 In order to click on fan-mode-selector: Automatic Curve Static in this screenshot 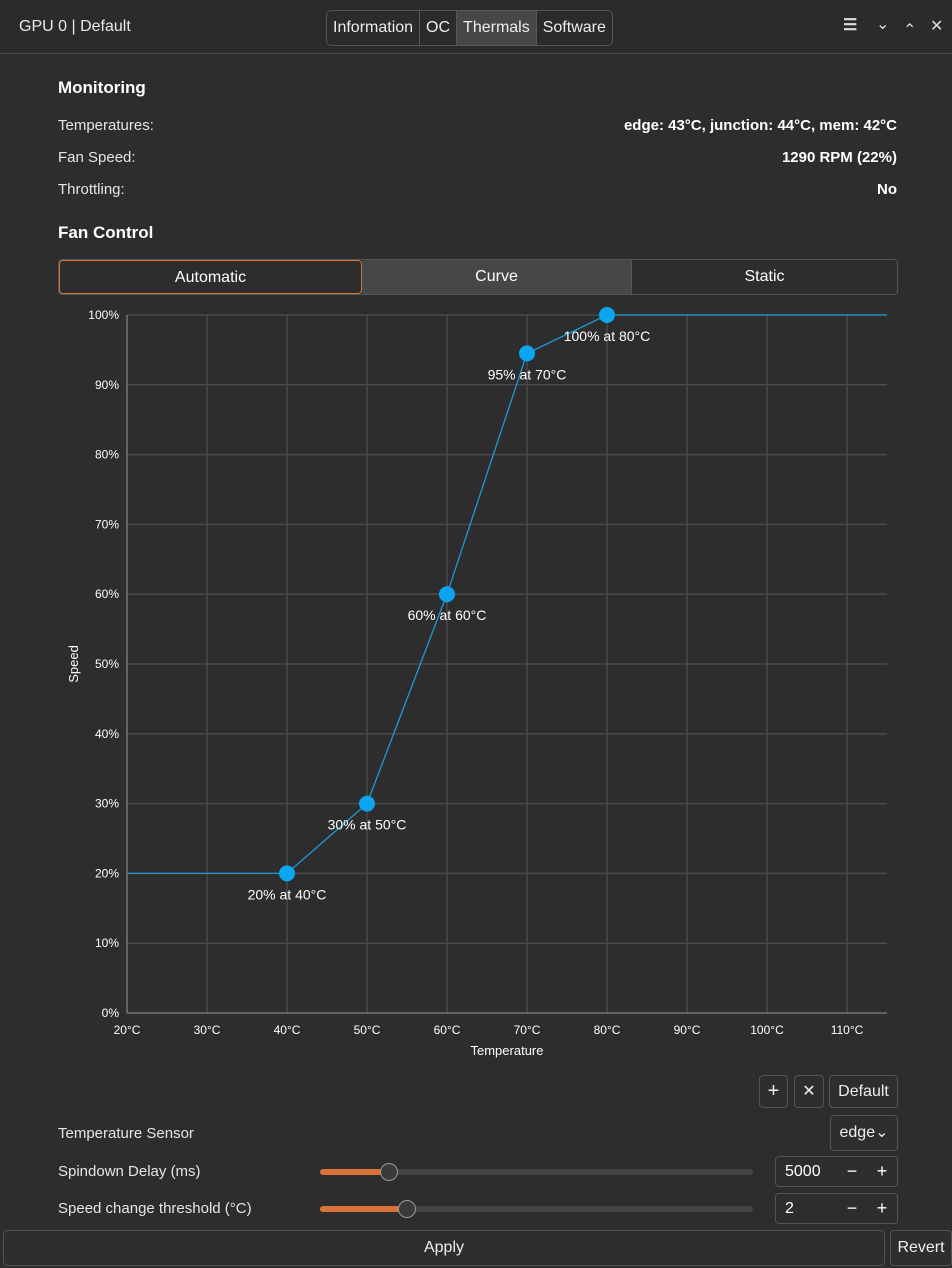, I will do `click(478, 277)`.